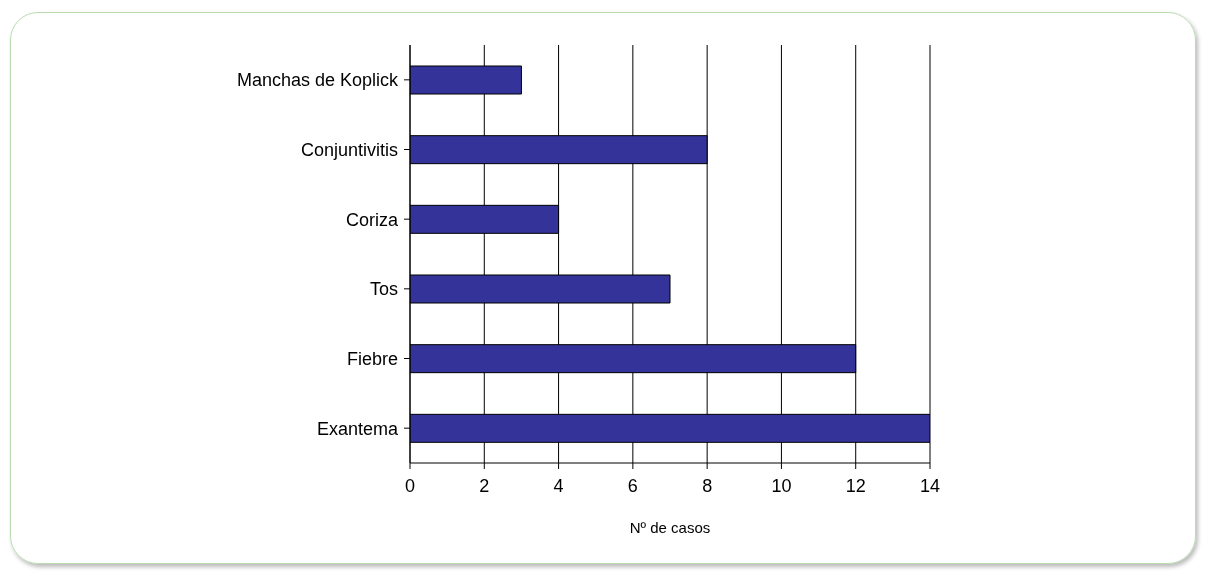 This screenshot has height=579, width=1208. Describe the element at coordinates (930, 485) in the screenshot. I see `x-tick-label: 14` at that location.